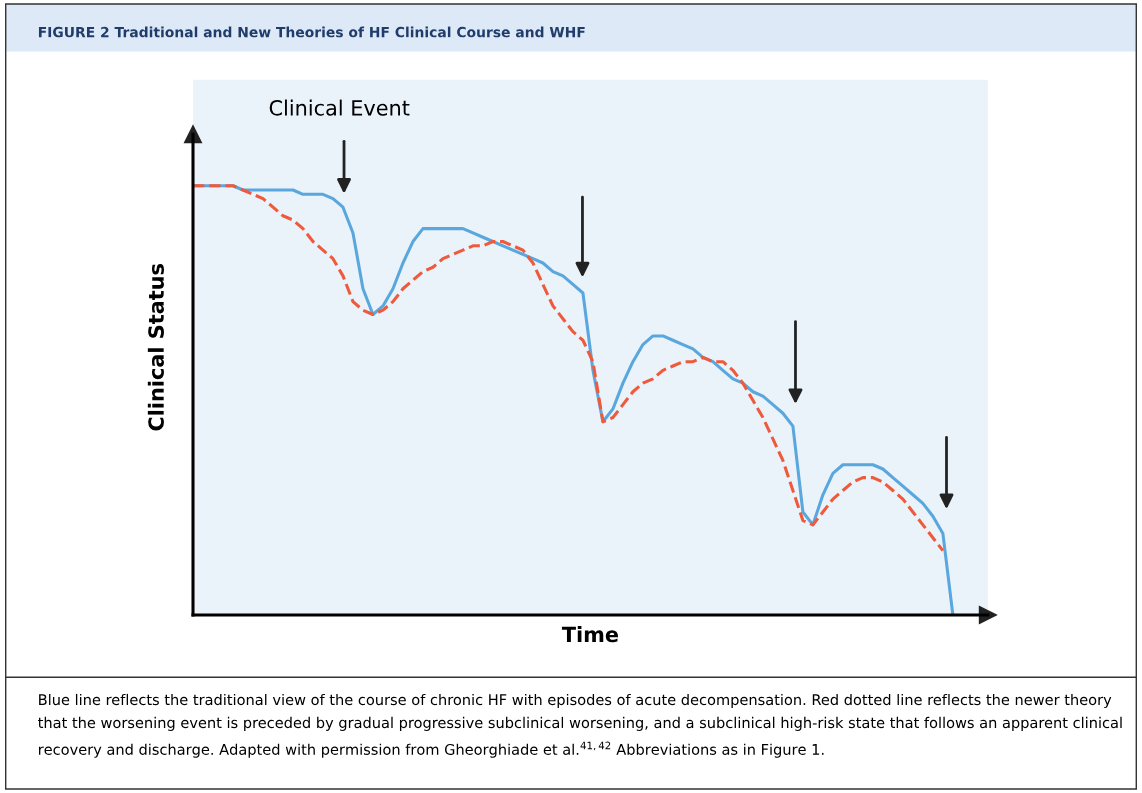 This screenshot has width=1142, height=793. I want to click on text: Blue line reflects the traditional view of the course of chronic HF with episodes of acute decompensation. Red dotted line reflects the newer theory that the worsening event is preceded by gradual progressive subclinical worsening, and a subclinical high-risk state that follows an apparent clinical recovery and discharge. Adapted with permission from Gheorghiade et al.$^{41,42}$ Abbreviations as in Figure 1., so click(580, 725).